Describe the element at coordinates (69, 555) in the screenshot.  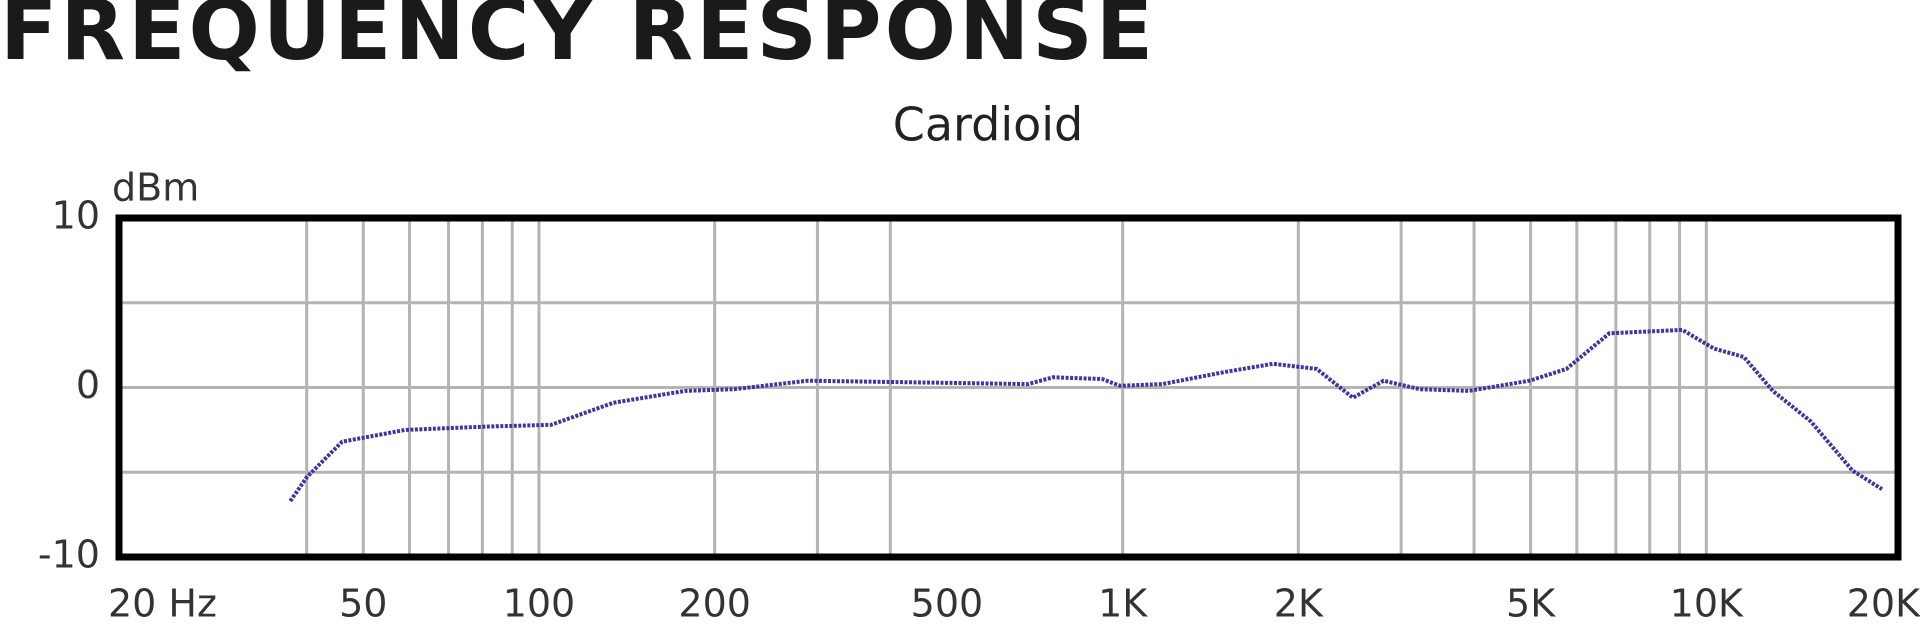
I see `y-tick-label: -10` at that location.